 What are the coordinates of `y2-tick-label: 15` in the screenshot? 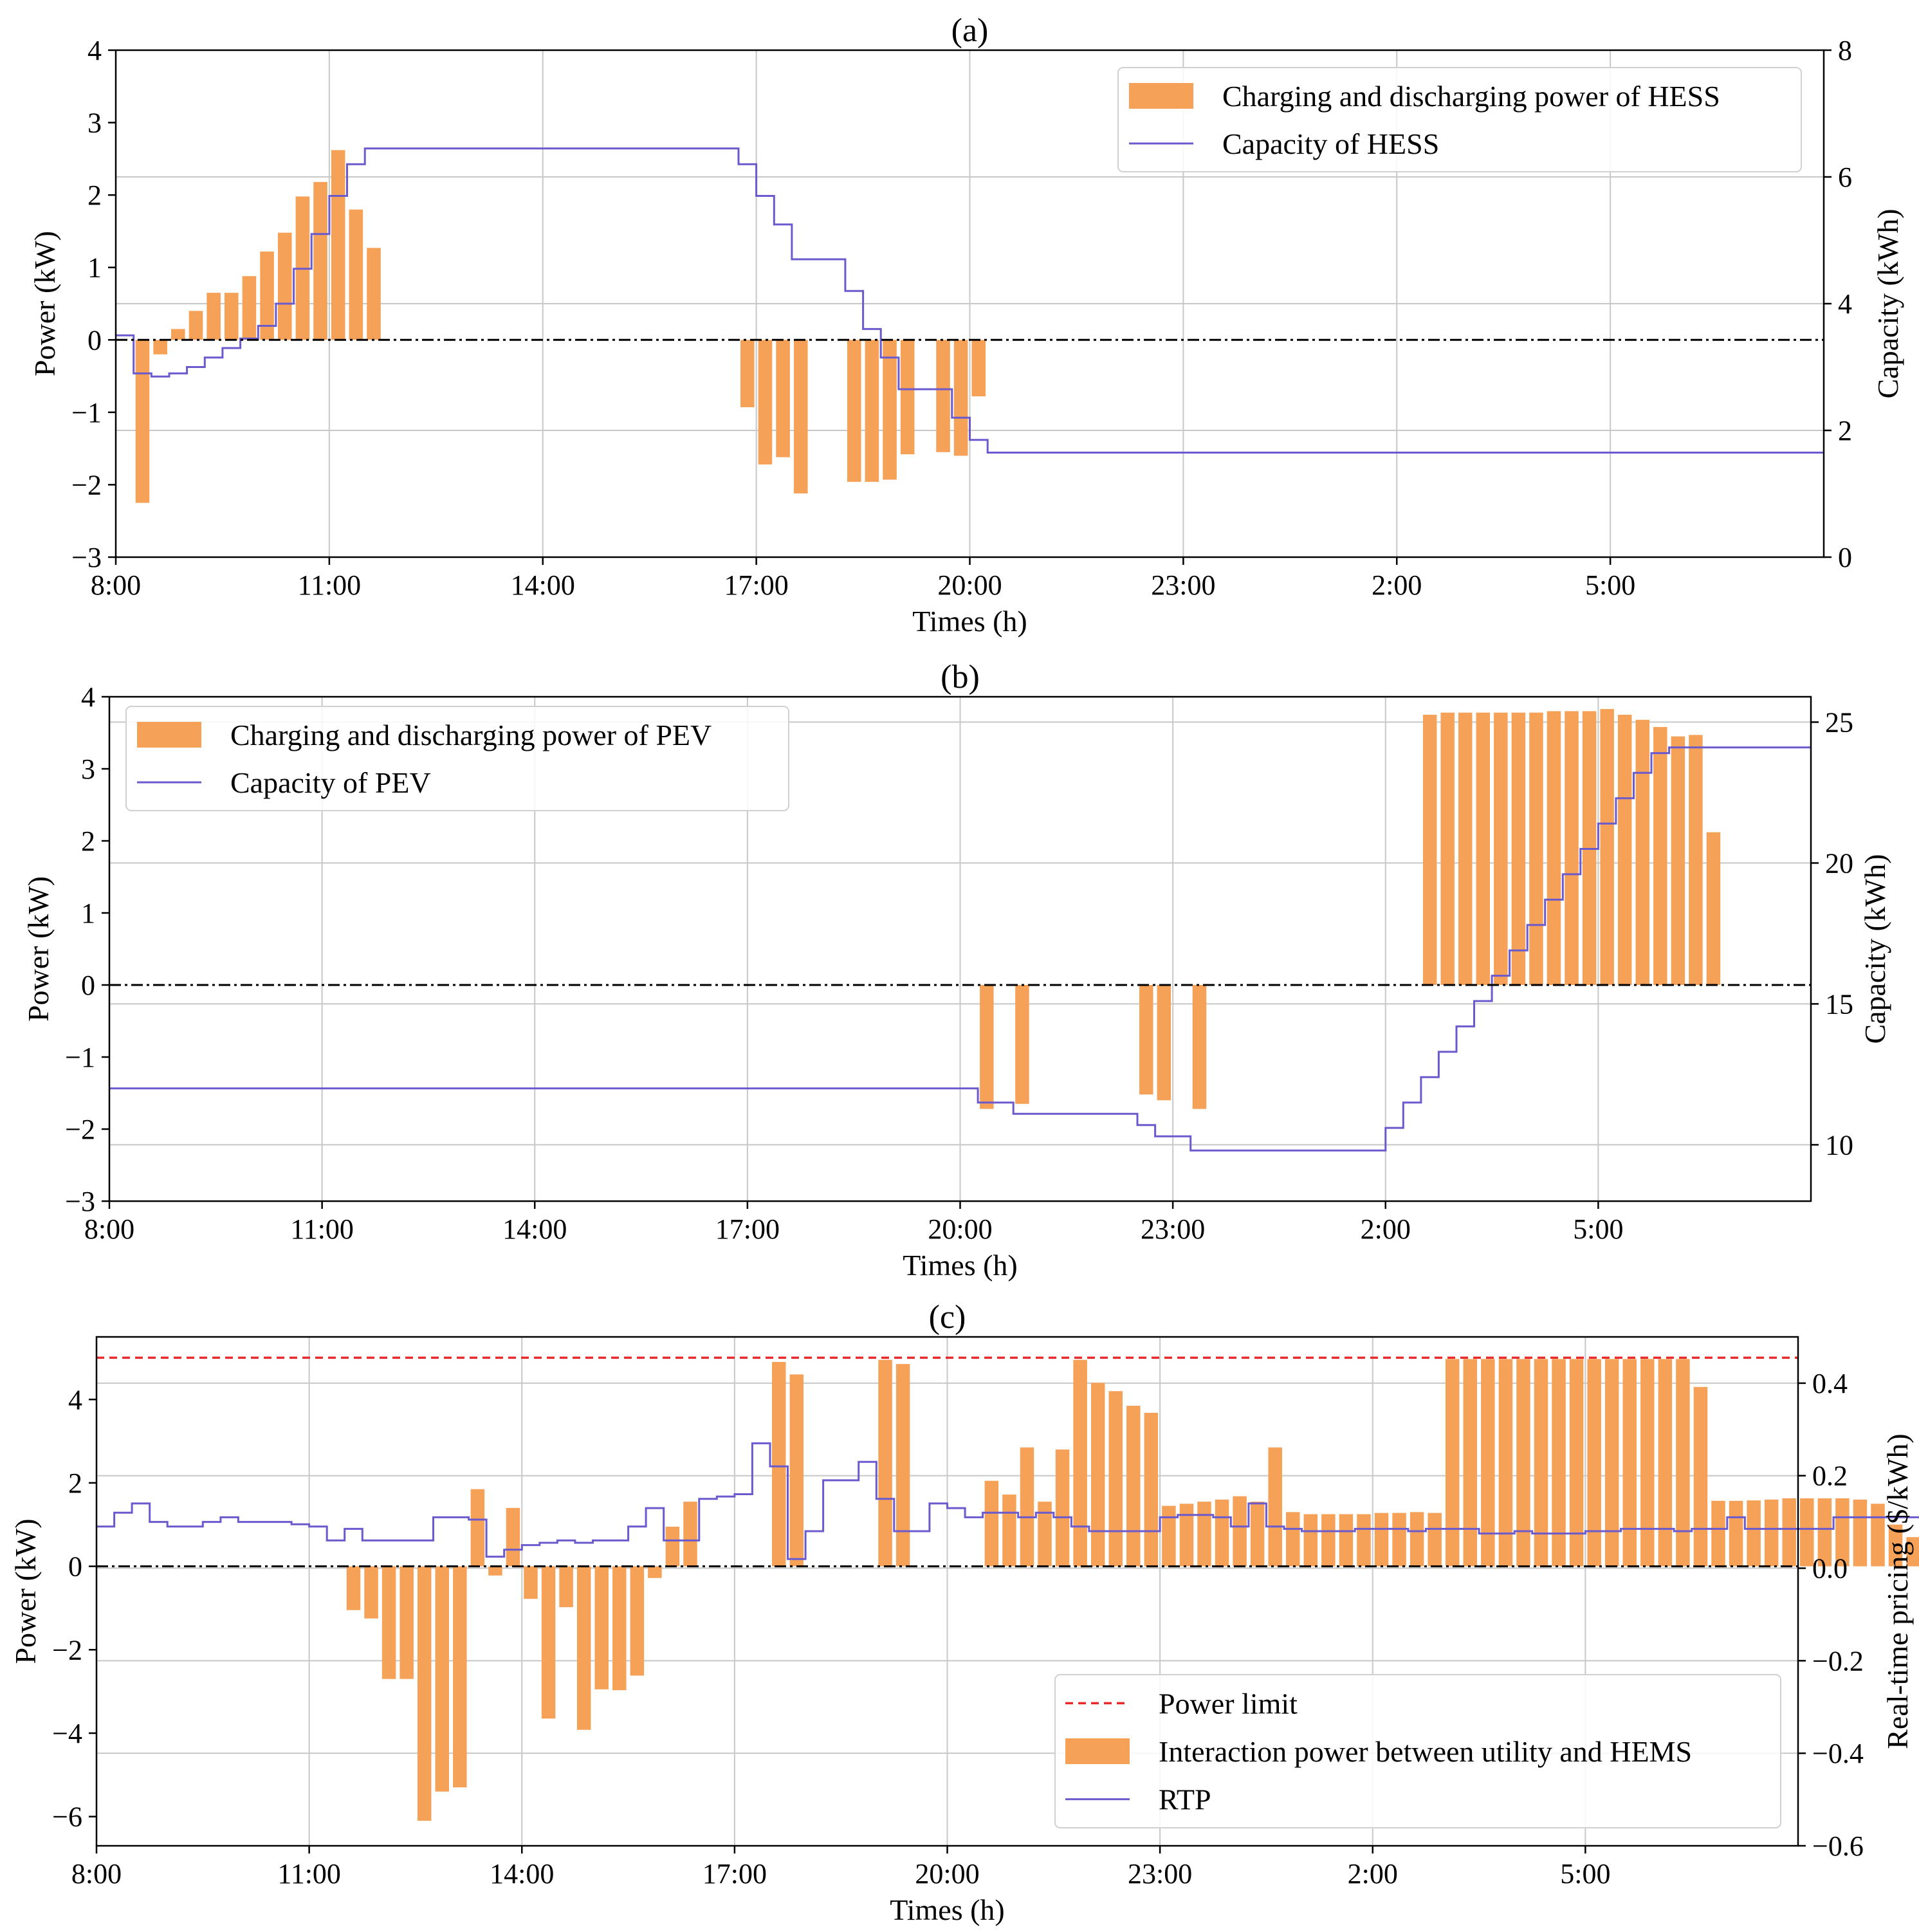 It's located at (1839, 1004).